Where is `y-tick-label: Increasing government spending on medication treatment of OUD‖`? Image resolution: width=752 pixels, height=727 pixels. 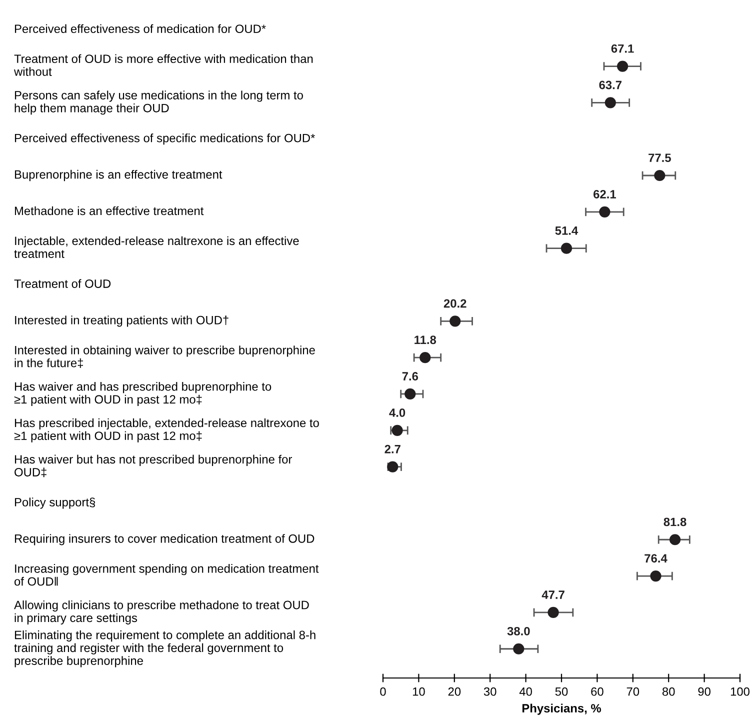 y-tick-label: Increasing government spending on medication treatment of OUD‖ is located at coordinates (166, 575).